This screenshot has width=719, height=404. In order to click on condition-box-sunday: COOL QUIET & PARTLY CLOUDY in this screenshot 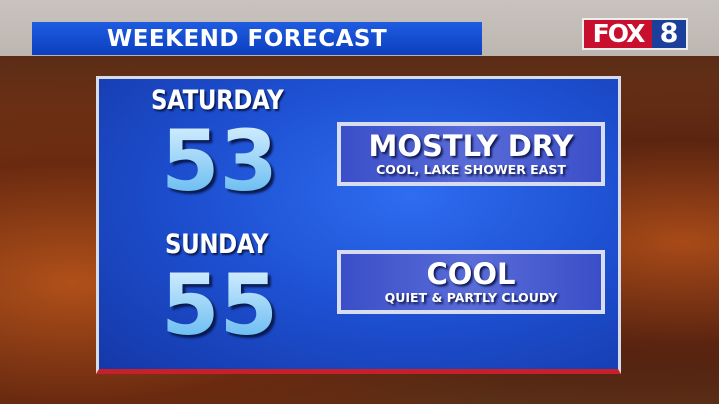, I will do `click(471, 282)`.